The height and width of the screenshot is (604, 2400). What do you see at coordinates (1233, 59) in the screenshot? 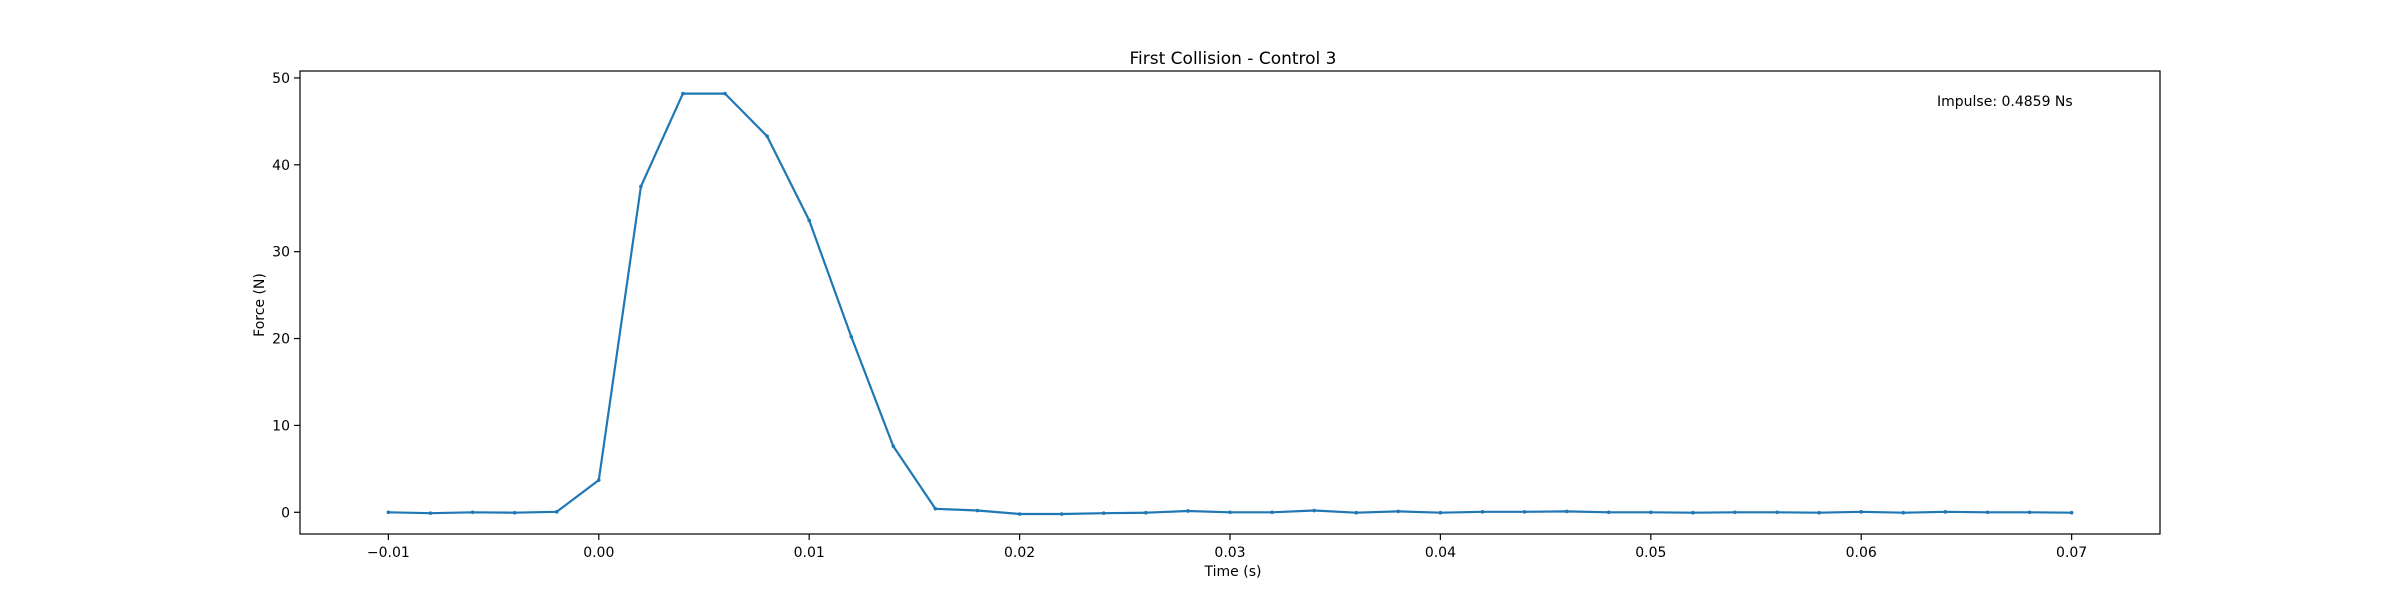
I see `chart-title: First Collision - Control 3` at bounding box center [1233, 59].